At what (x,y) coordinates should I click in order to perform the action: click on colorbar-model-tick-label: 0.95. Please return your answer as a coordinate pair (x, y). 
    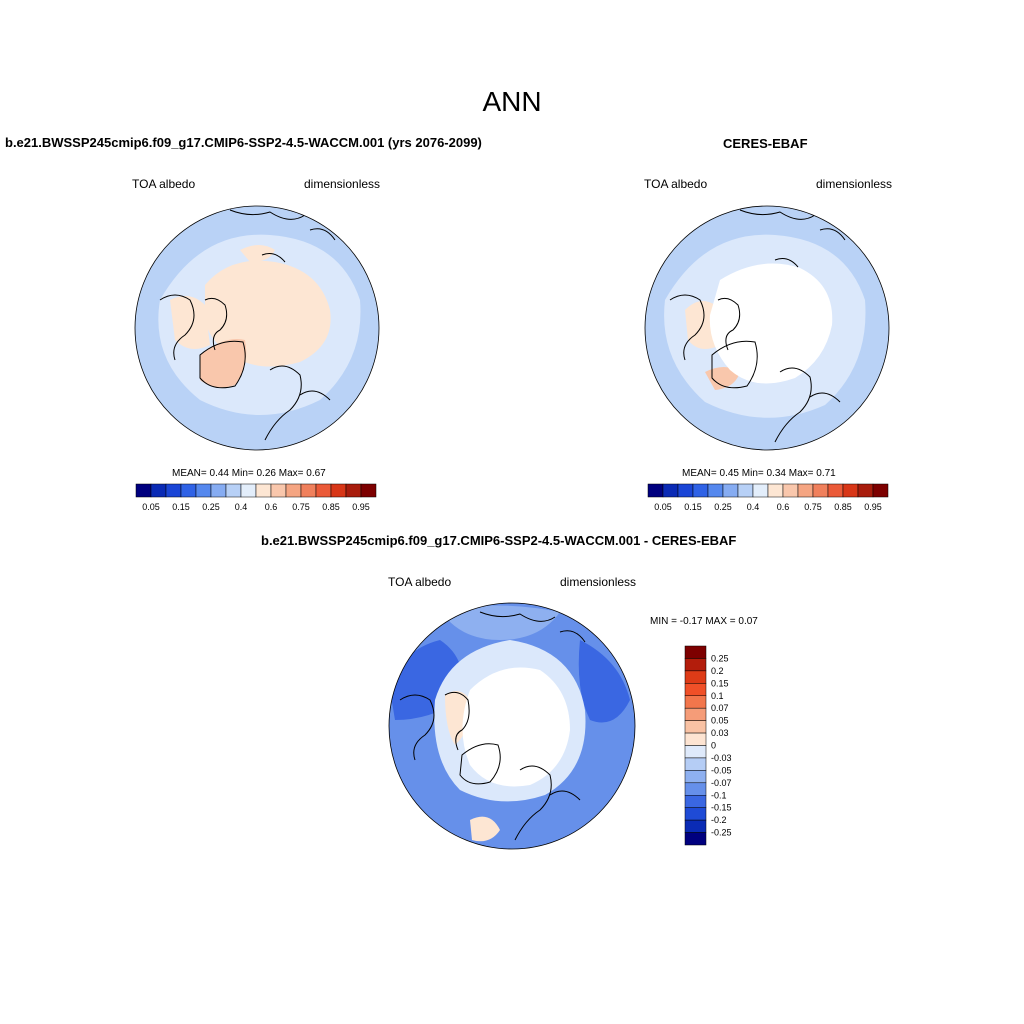
    Looking at the image, I should click on (361, 507).